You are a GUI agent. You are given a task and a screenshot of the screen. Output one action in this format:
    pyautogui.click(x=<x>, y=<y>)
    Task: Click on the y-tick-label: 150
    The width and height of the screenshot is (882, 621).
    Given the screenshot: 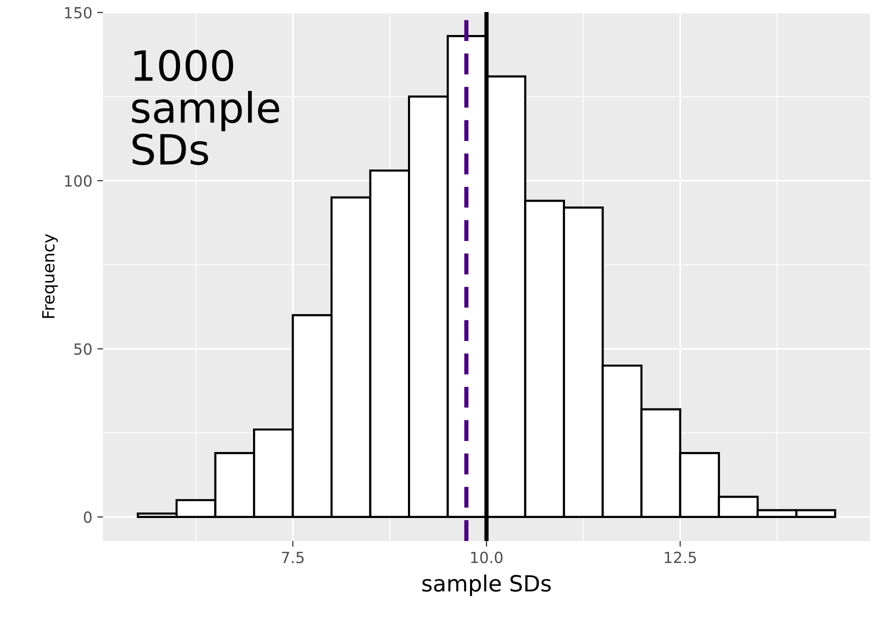 What is the action you would take?
    pyautogui.click(x=78, y=12)
    